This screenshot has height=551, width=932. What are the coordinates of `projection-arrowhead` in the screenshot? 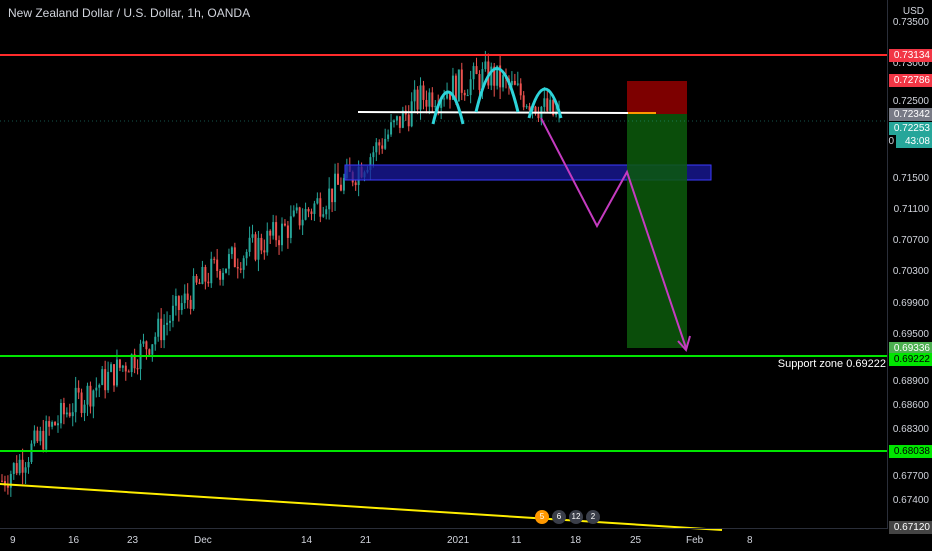 It's located at (684, 344).